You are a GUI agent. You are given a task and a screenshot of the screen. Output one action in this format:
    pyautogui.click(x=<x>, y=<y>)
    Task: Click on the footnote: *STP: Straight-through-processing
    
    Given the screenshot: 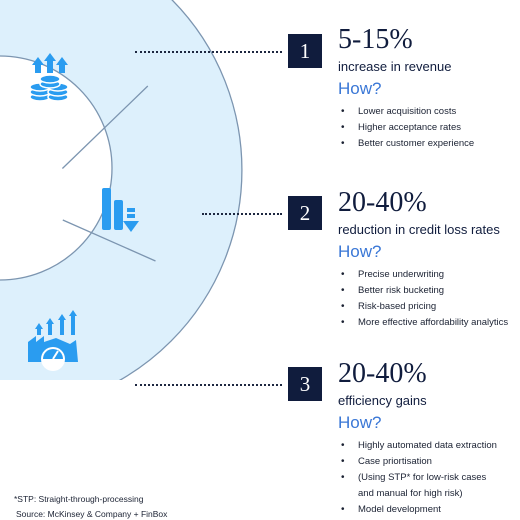 What is the action you would take?
    pyautogui.click(x=79, y=499)
    